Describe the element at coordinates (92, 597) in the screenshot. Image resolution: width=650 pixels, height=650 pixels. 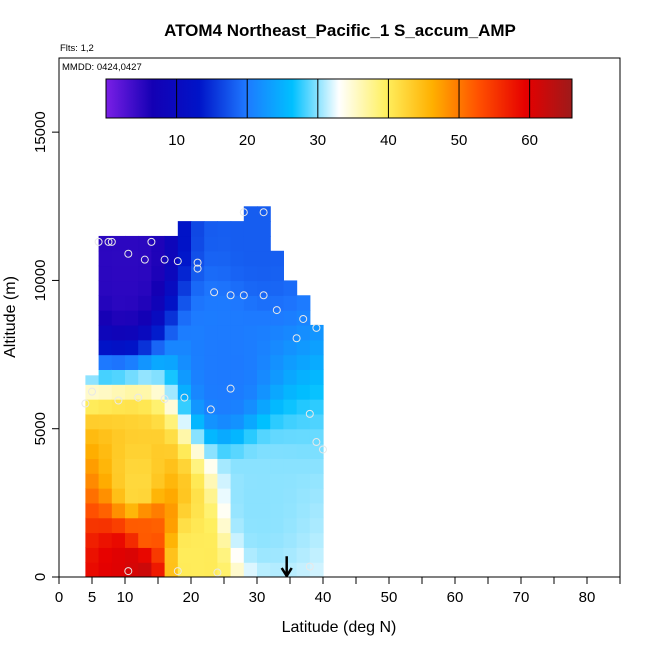
I see `x-tick-label: 5` at that location.